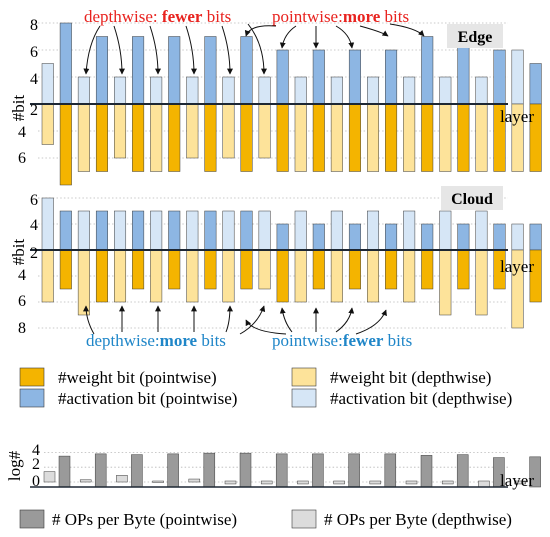  What do you see at coordinates (304, 519) in the screenshot?
I see `legend-swatch-ops-depthwise` at bounding box center [304, 519].